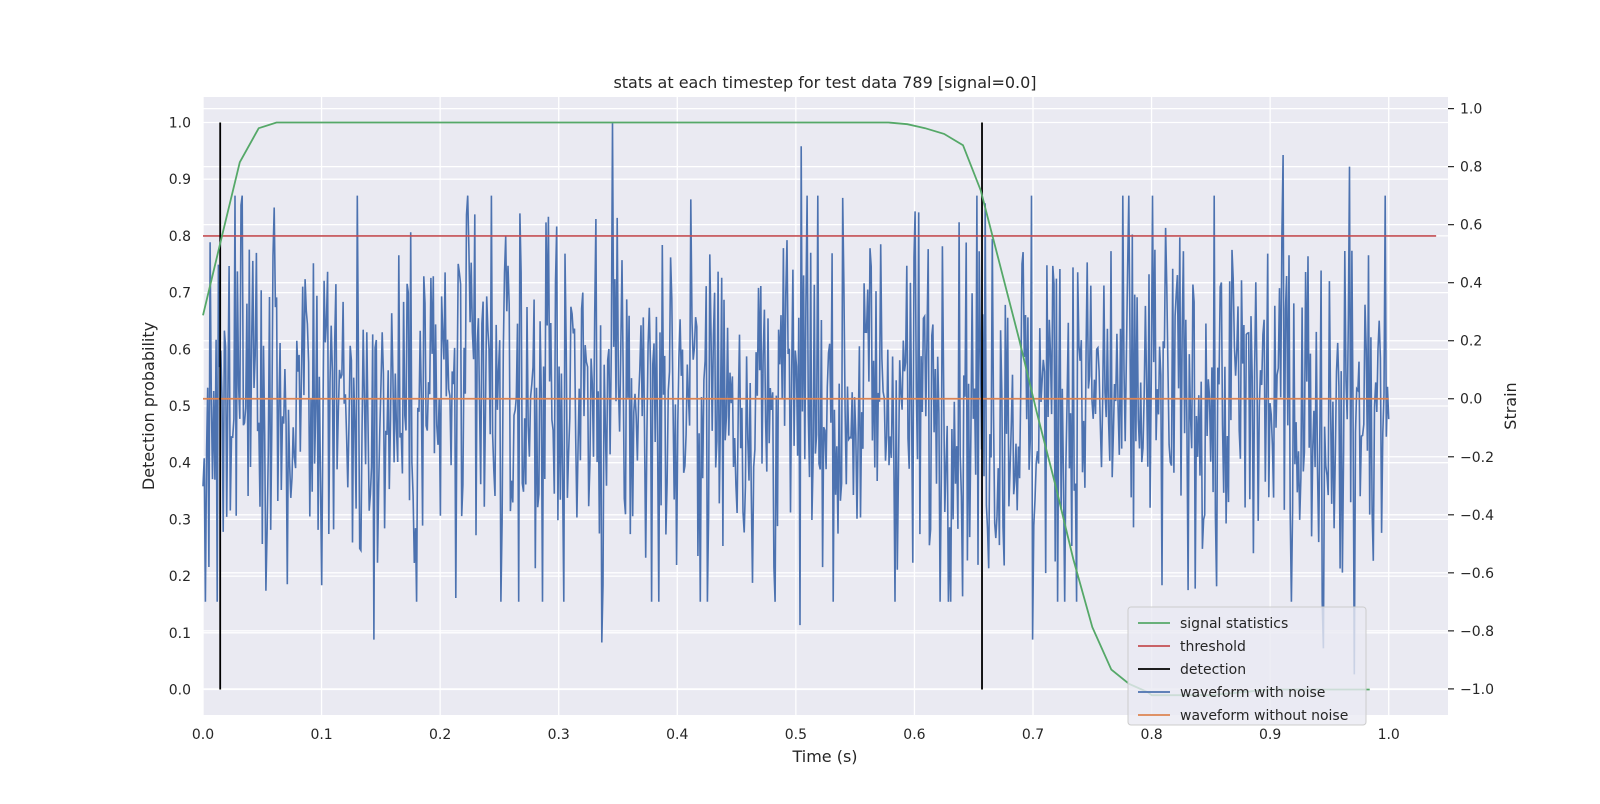  I want to click on y-tick-label: 0.2, so click(180, 577).